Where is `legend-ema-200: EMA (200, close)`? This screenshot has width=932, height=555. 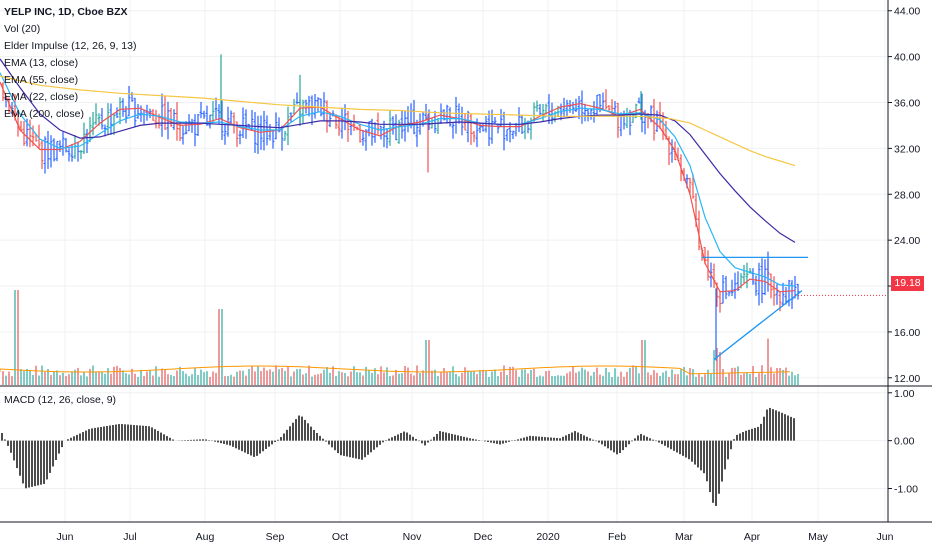 legend-ema-200: EMA (200, close) is located at coordinates (44, 114).